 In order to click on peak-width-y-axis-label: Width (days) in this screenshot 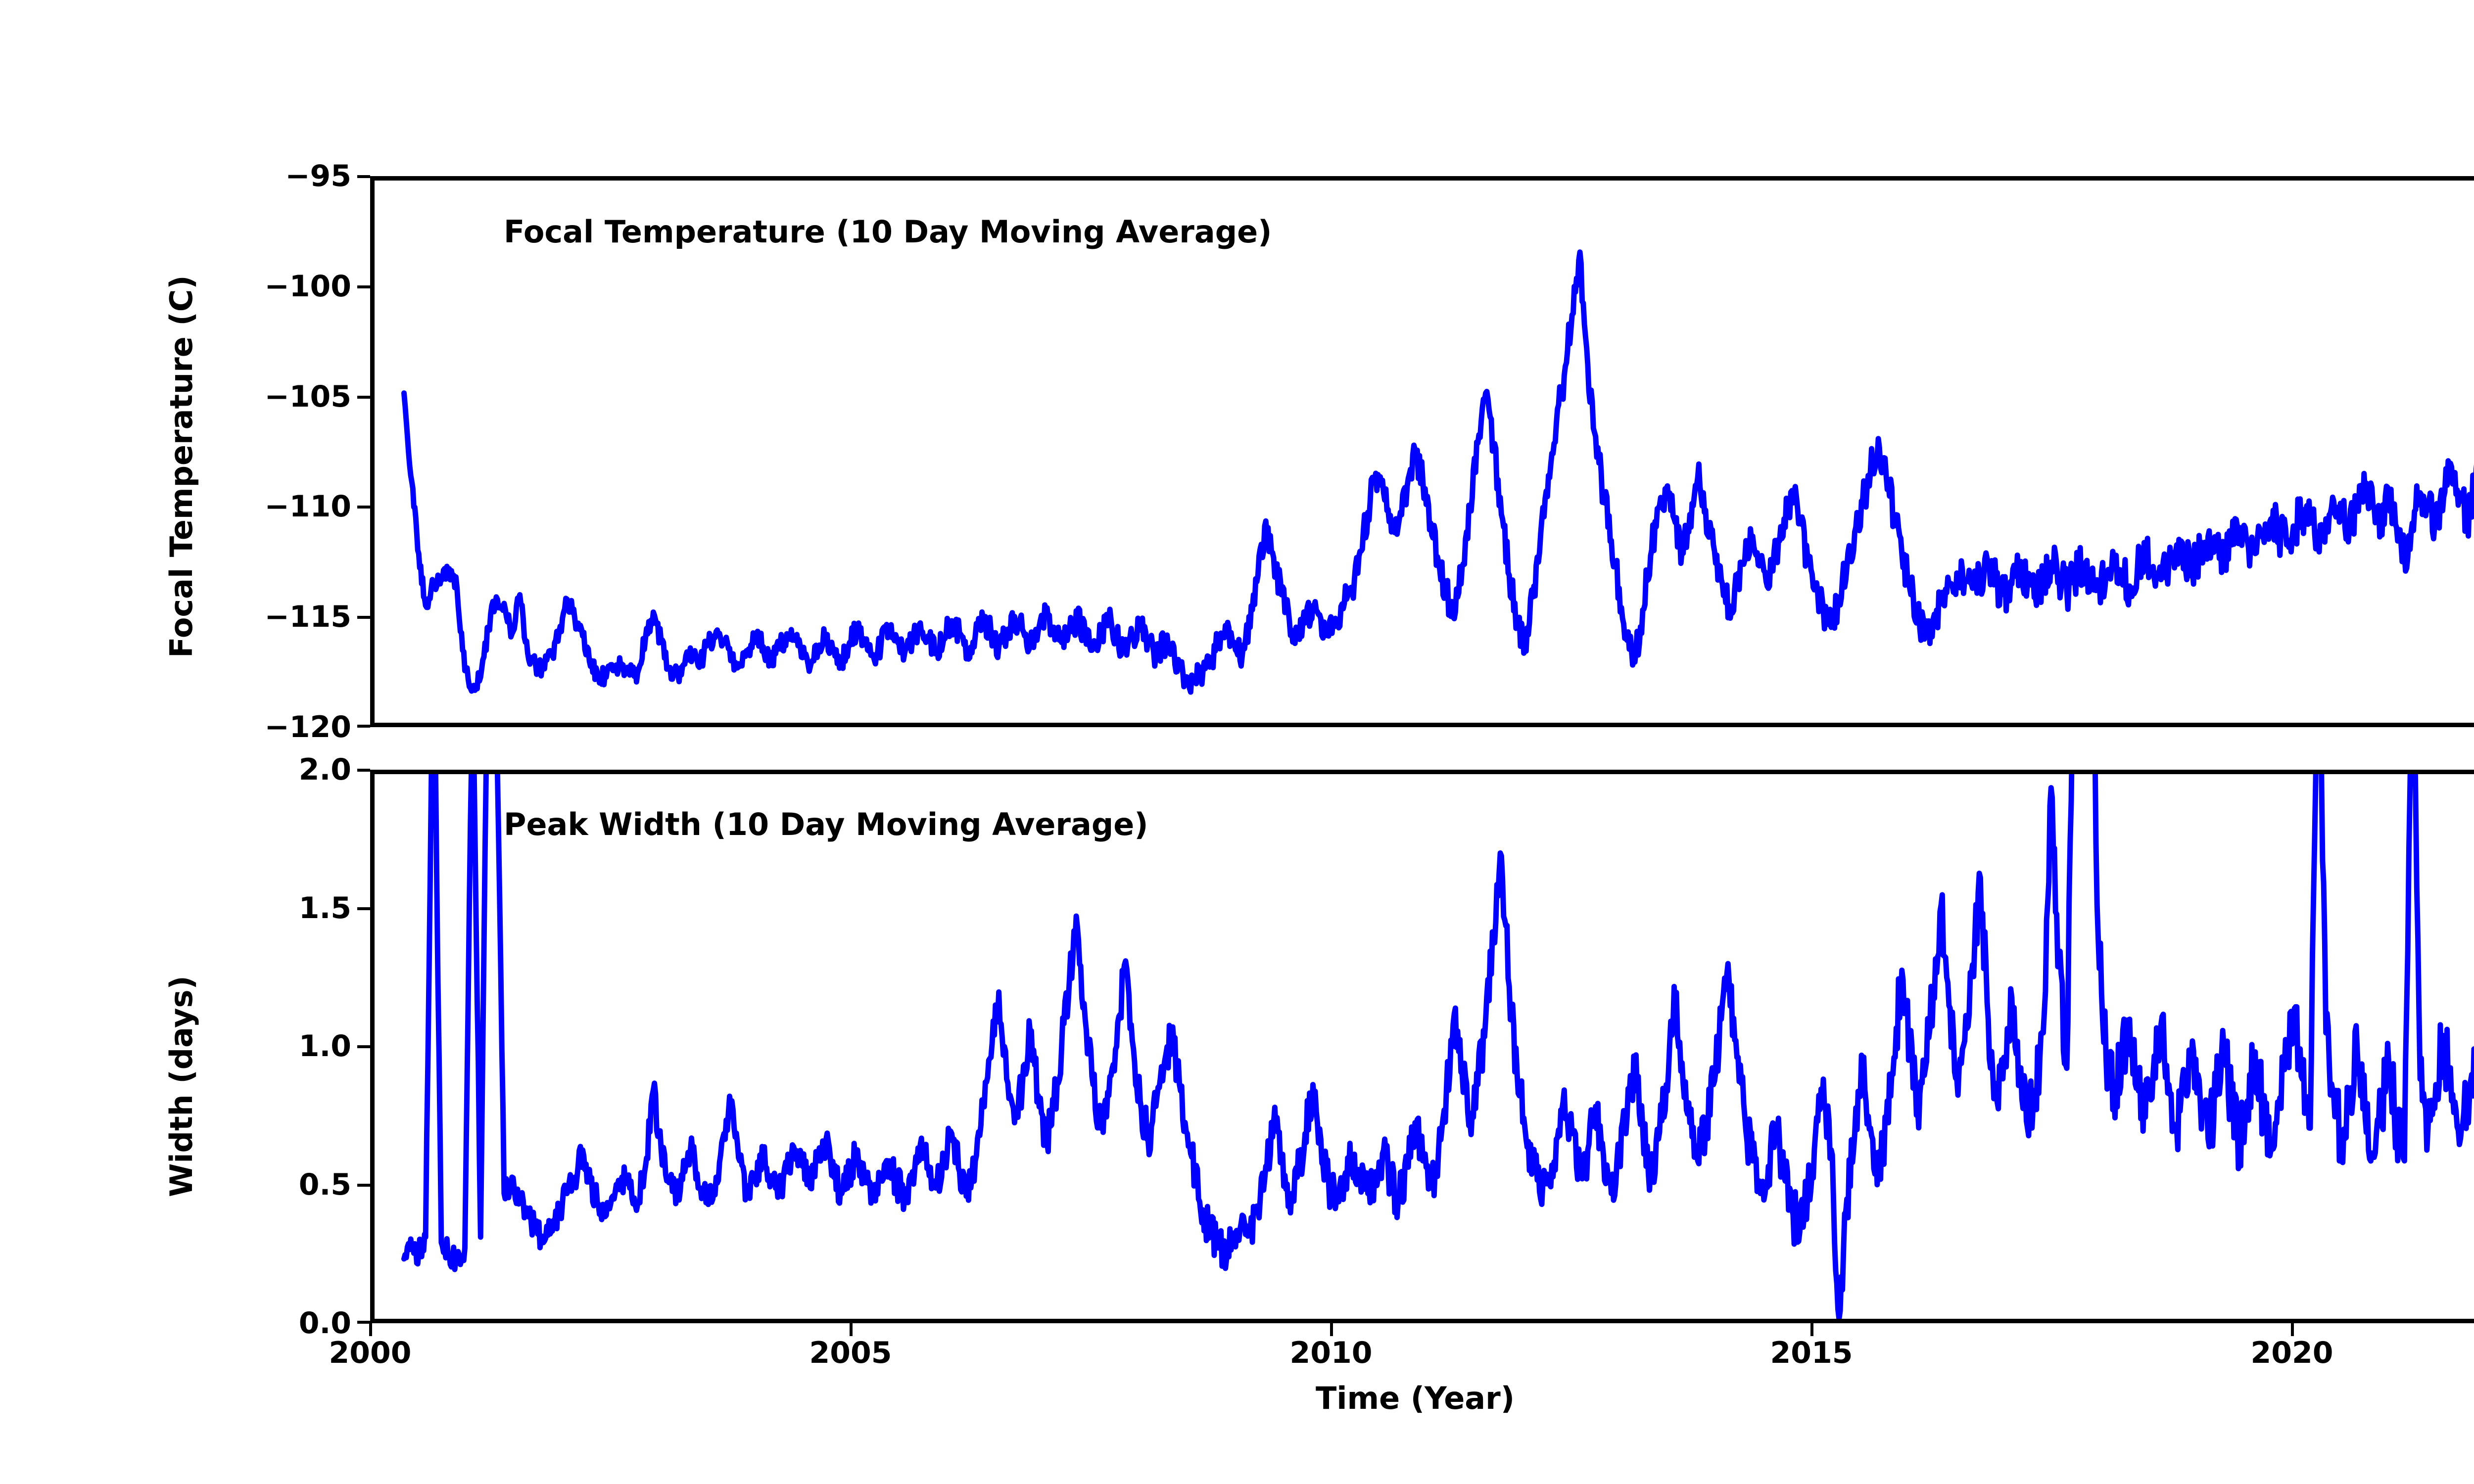, I will do `click(181, 1086)`.